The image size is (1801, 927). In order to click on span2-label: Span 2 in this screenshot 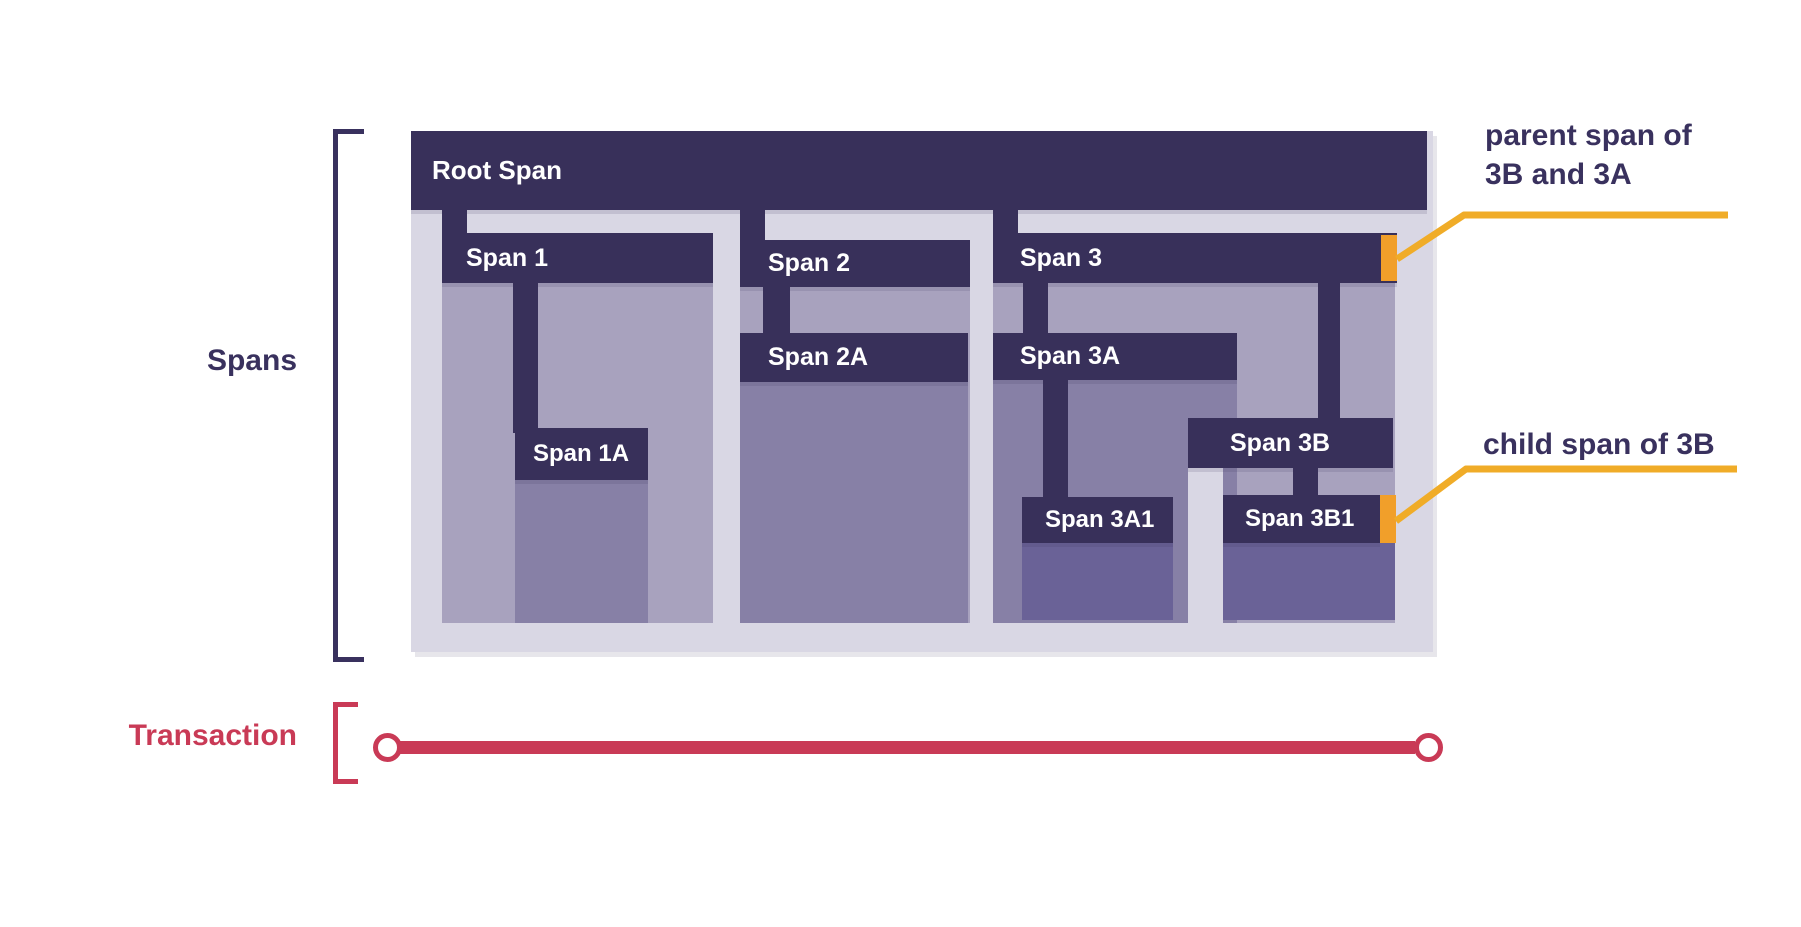, I will do `click(809, 263)`.